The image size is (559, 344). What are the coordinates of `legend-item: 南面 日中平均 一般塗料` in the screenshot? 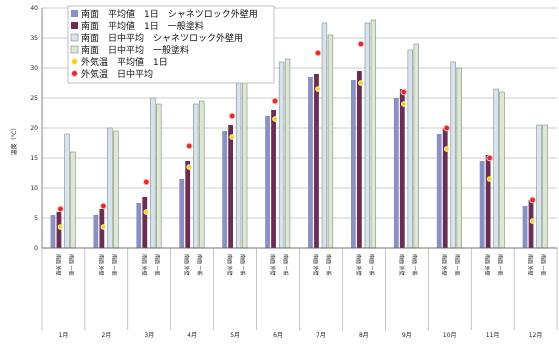 It's located at (129, 50).